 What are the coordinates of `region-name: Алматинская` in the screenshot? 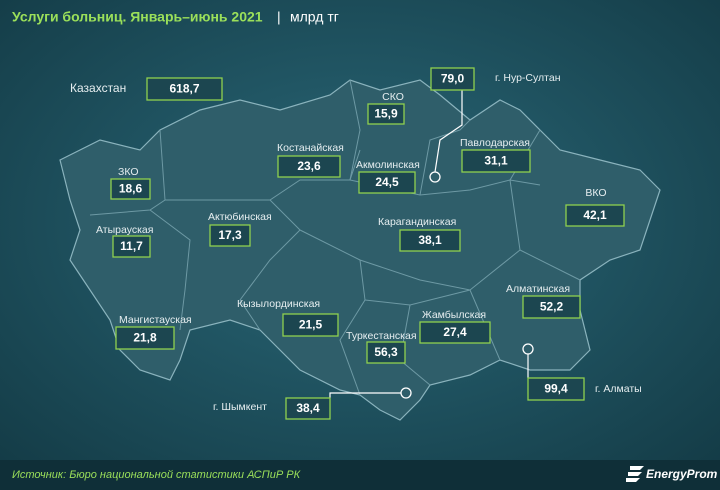 It's located at (538, 289).